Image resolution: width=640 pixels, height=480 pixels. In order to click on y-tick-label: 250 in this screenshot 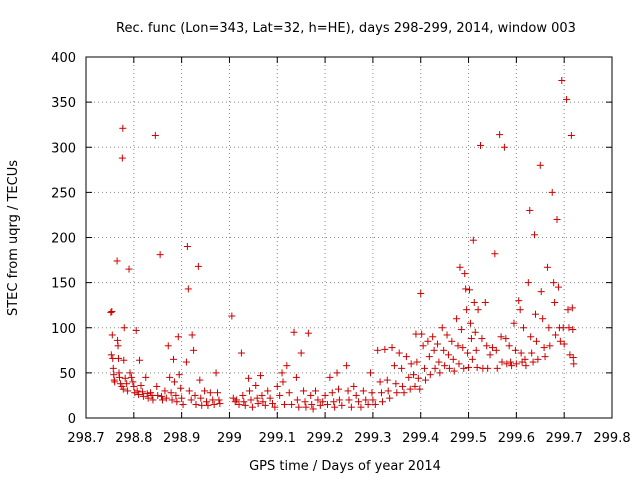, I will do `click(63, 193)`.